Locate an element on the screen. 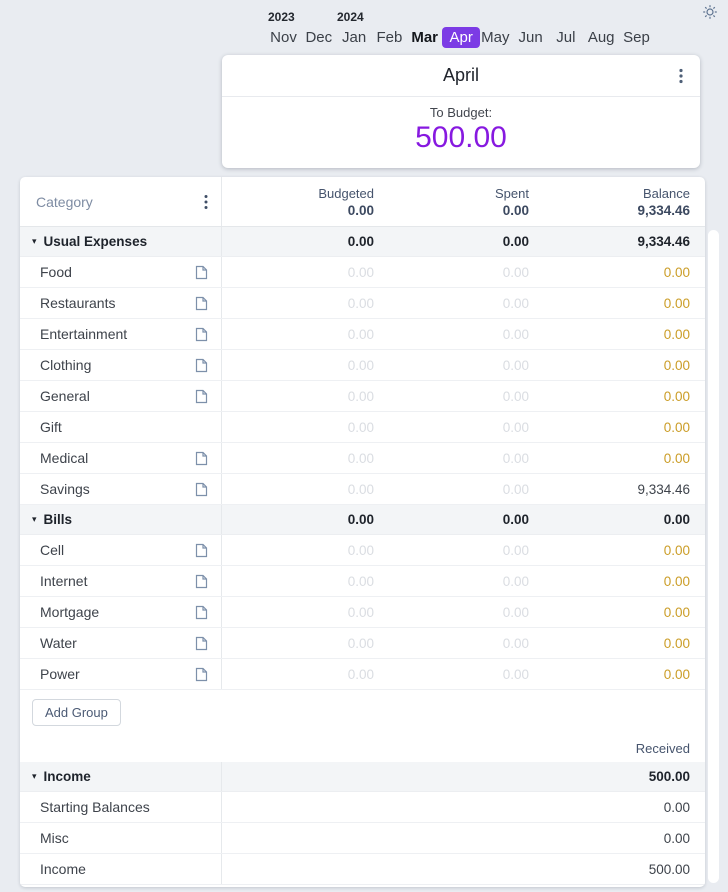 This screenshot has height=892, width=728. to-budget-label: To Budget: is located at coordinates (461, 112).